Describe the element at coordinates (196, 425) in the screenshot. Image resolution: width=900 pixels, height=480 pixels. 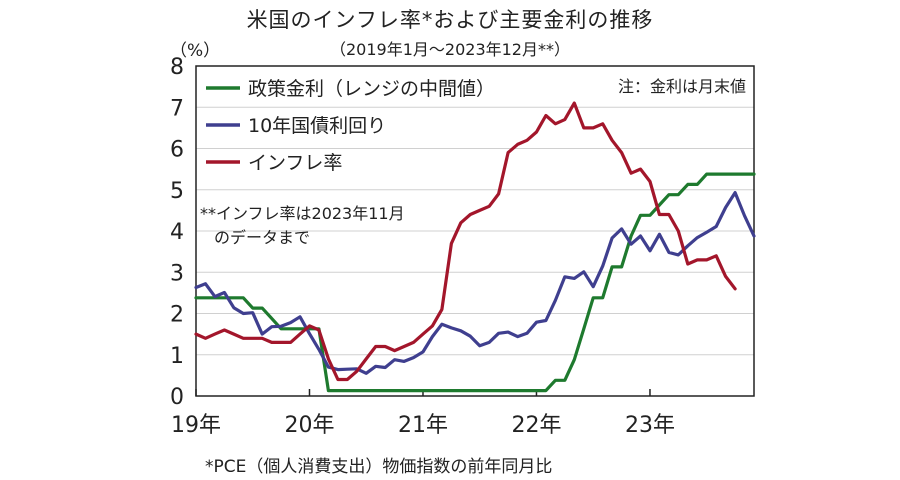
I see `x-tick-label-0: 19年` at that location.